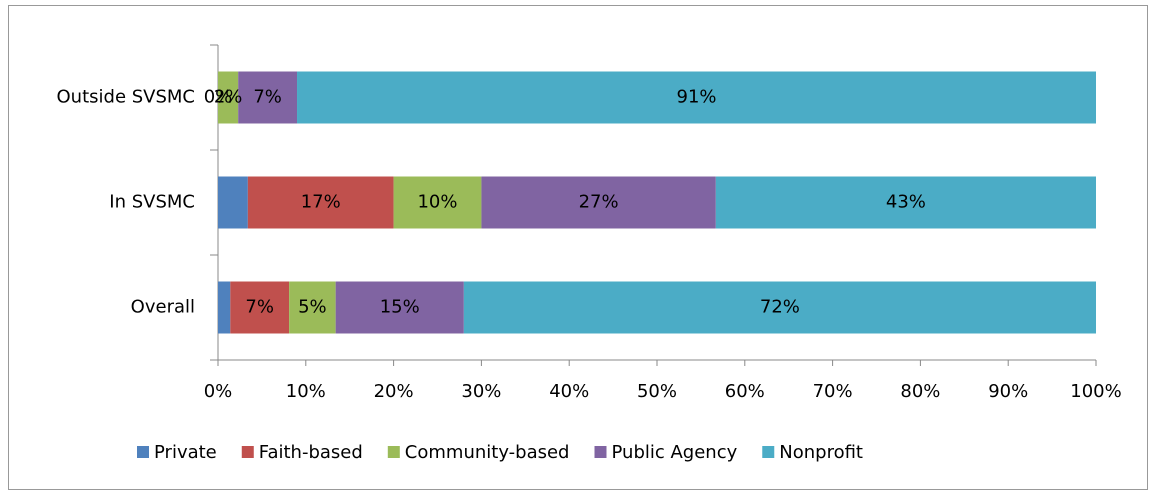 This screenshot has width=1152, height=495. What do you see at coordinates (311, 452) in the screenshot?
I see `legend-label: Faith-based` at bounding box center [311, 452].